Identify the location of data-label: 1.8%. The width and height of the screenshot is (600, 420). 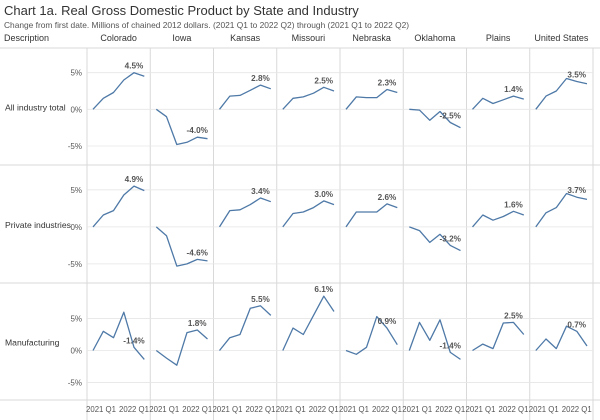
(197, 323).